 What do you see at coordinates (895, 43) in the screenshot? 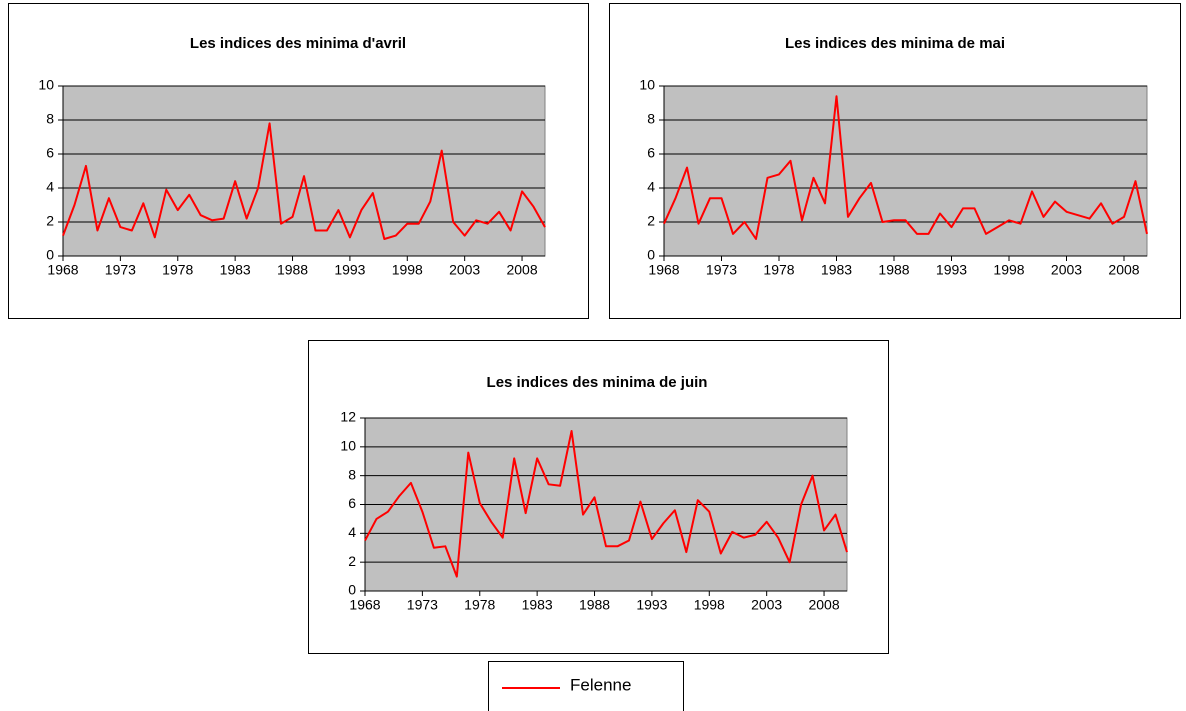
I see `chart-title: Les indices des minima de mai` at bounding box center [895, 43].